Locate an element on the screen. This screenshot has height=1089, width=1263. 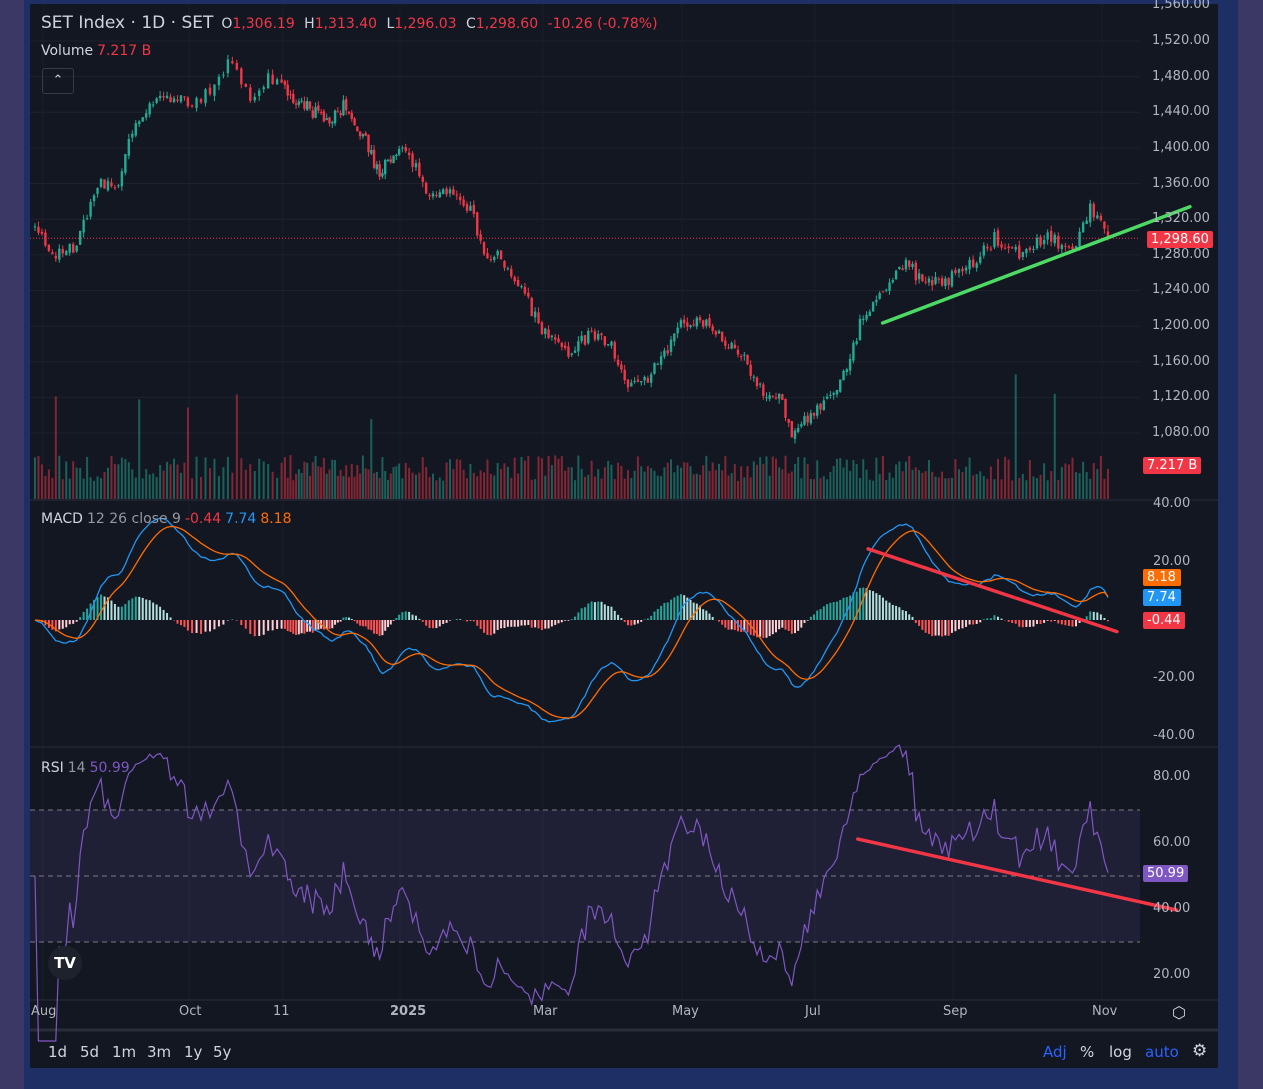
tradingview-logo: TV is located at coordinates (65, 963).